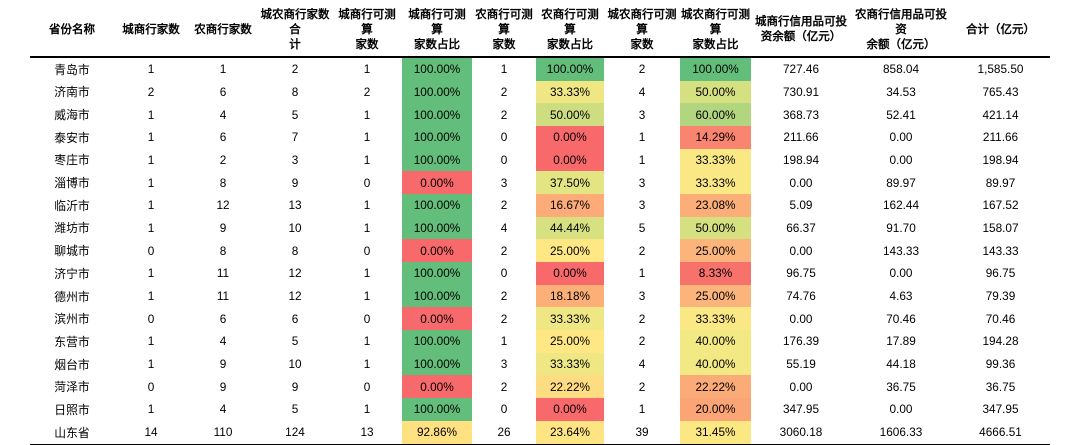  I want to click on value-cell: 158.07, so click(1000, 227).